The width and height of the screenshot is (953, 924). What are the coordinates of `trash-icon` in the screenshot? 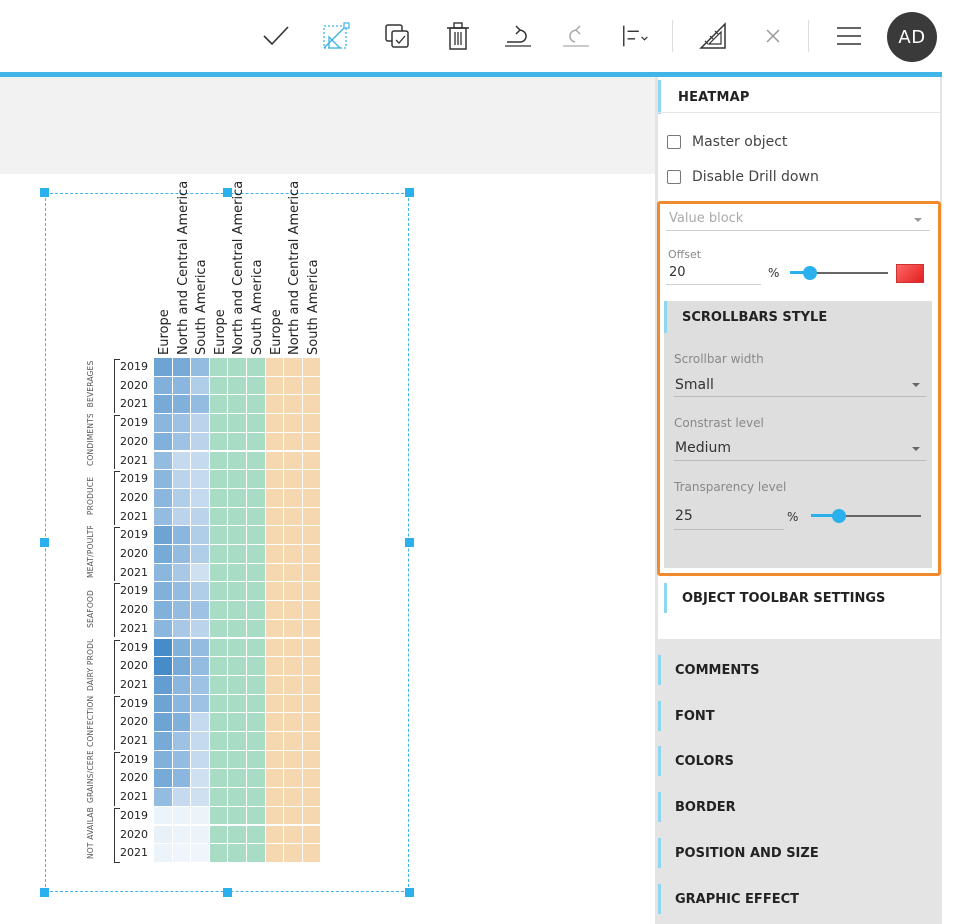 It's located at (458, 36).